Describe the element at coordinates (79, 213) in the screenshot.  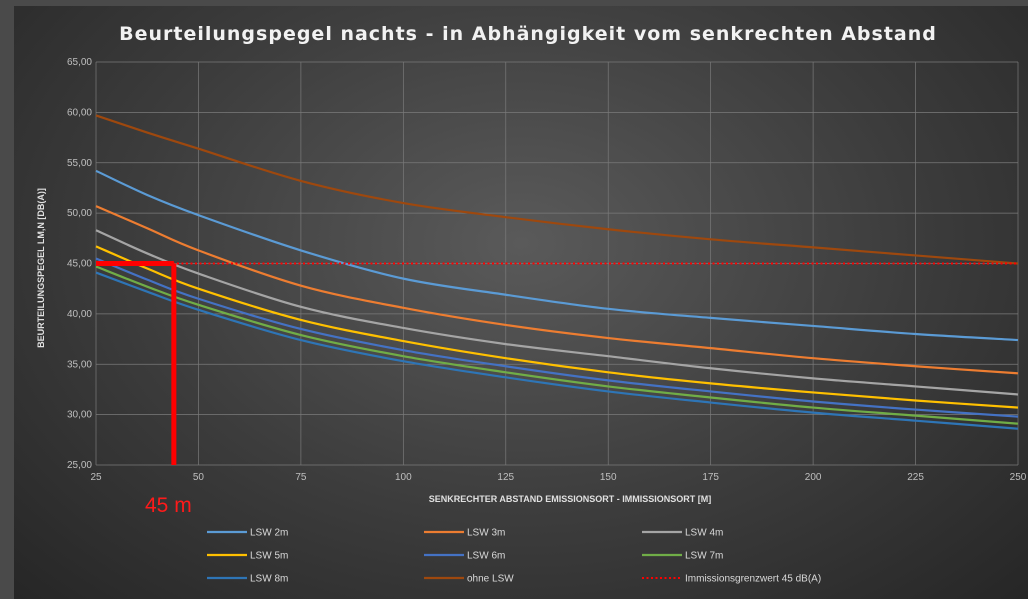
I see `y-tick-label: 50,00` at that location.